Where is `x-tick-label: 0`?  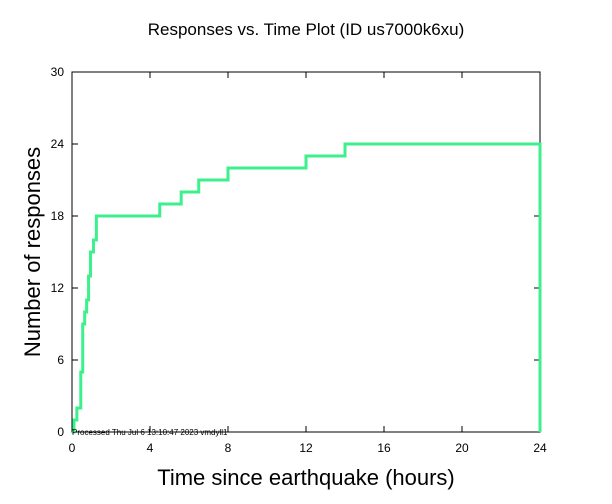
x-tick-label: 0 is located at coordinates (72, 448).